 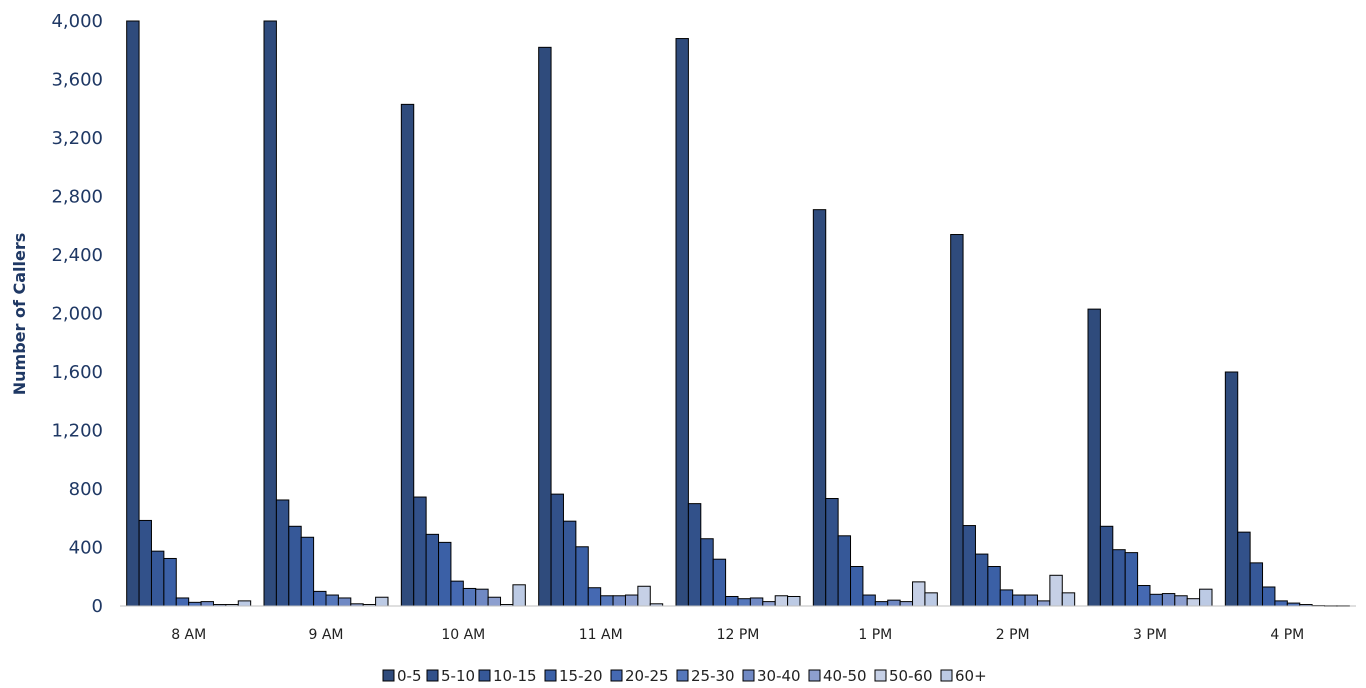 I want to click on bar-0-5-2-PM, so click(x=957, y=420).